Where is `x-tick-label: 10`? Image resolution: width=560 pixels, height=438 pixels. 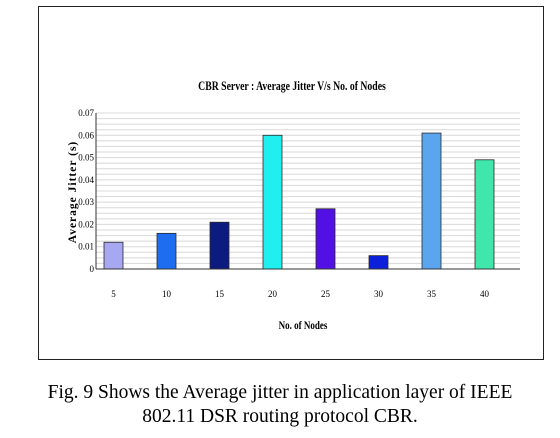
x-tick-label: 10 is located at coordinates (167, 294).